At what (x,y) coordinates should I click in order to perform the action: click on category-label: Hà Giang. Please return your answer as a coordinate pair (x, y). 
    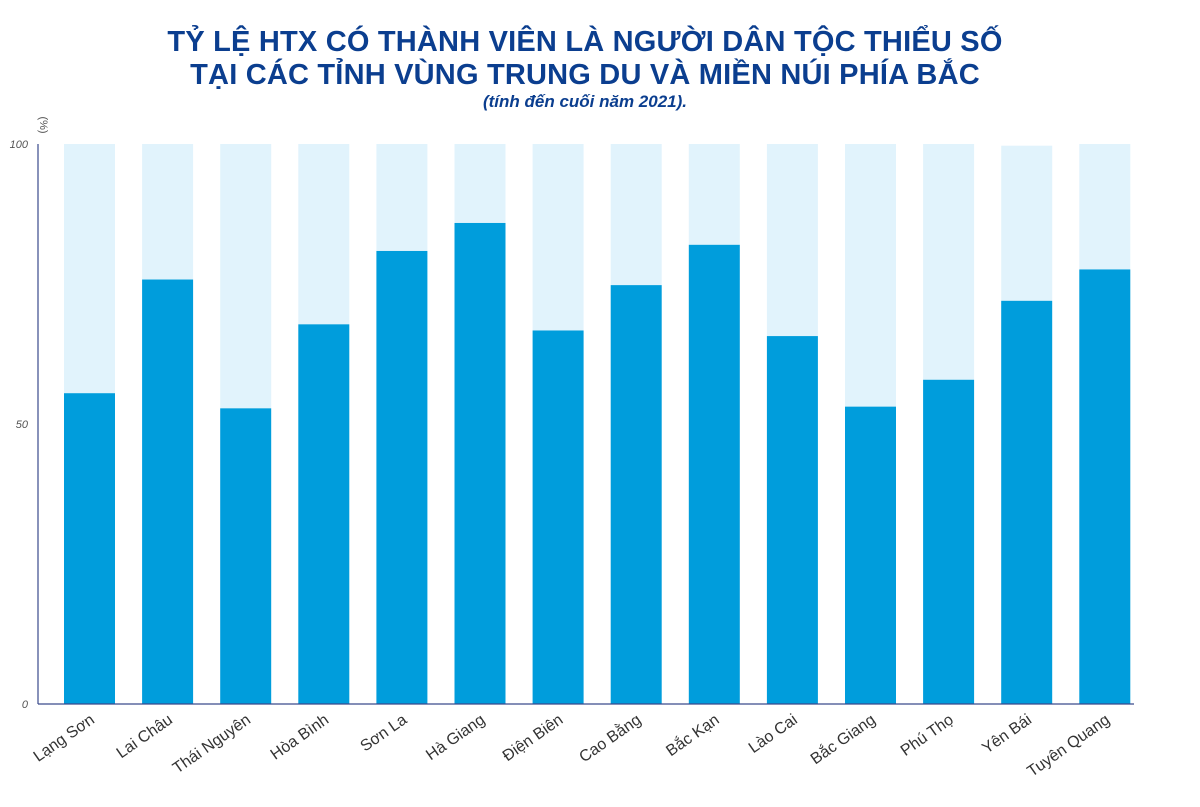
    Looking at the image, I should click on (455, 737).